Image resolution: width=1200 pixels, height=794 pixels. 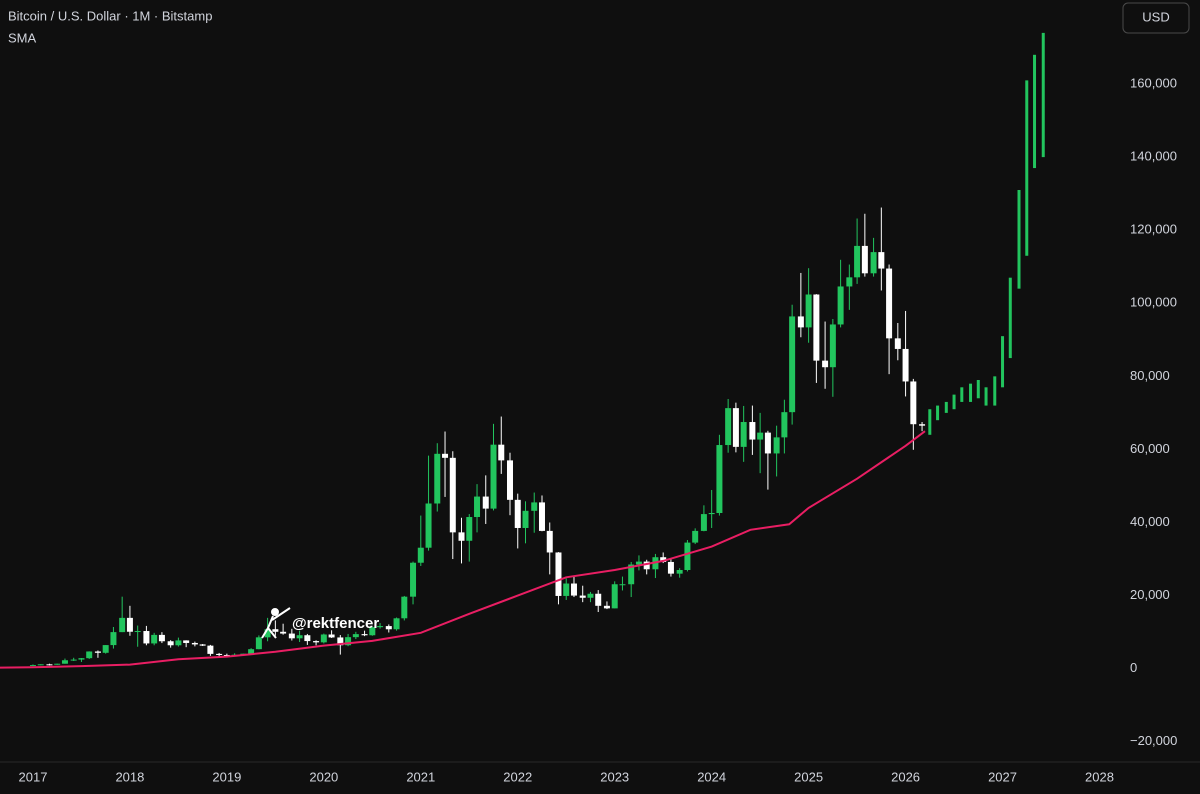 What do you see at coordinates (226, 776) in the screenshot?
I see `x-tick-label: 2019` at bounding box center [226, 776].